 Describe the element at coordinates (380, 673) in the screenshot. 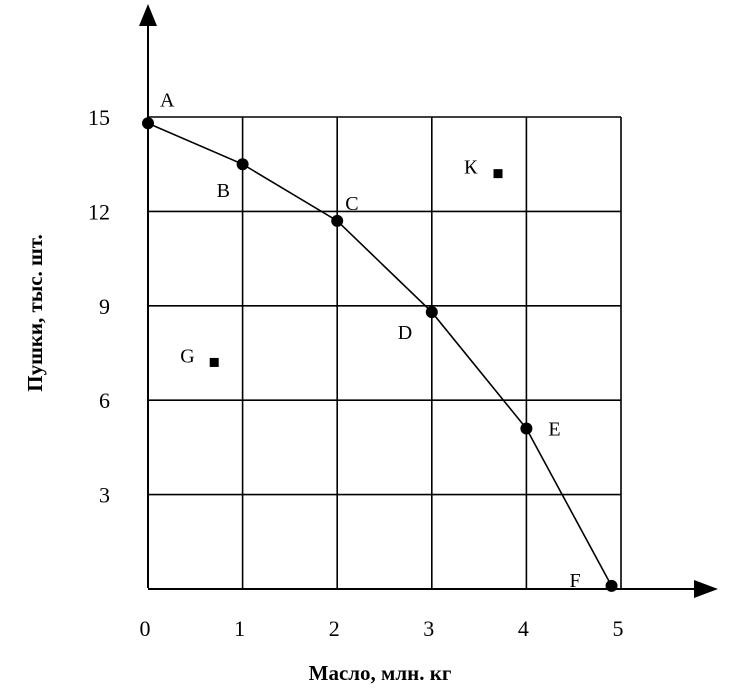

I see `x-axis-label: Масло, млн. кг` at that location.